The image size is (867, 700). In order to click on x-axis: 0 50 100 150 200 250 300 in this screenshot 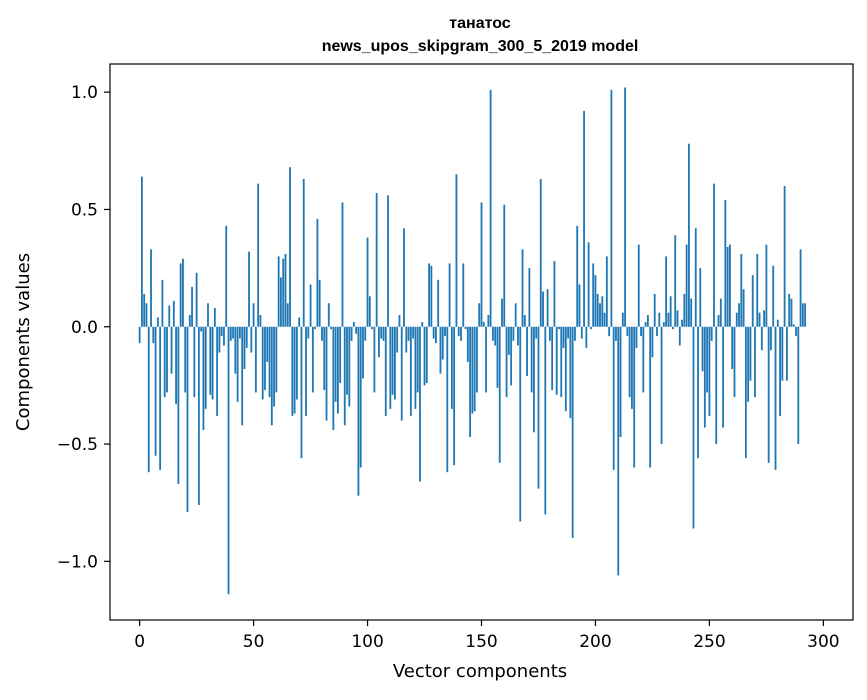, I will do `click(487, 636)`.